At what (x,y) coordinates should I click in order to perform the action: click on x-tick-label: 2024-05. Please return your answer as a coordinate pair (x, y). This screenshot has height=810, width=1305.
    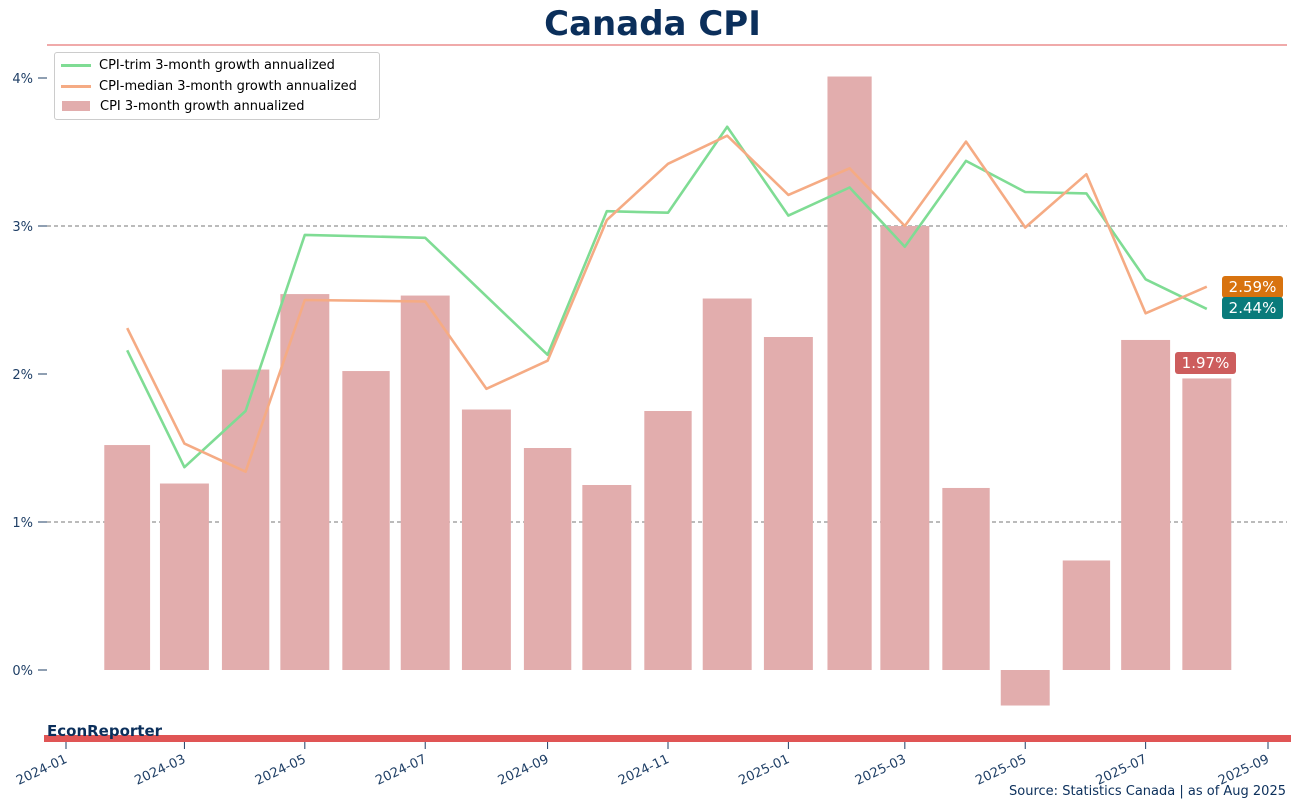
    Looking at the image, I should click on (281, 770).